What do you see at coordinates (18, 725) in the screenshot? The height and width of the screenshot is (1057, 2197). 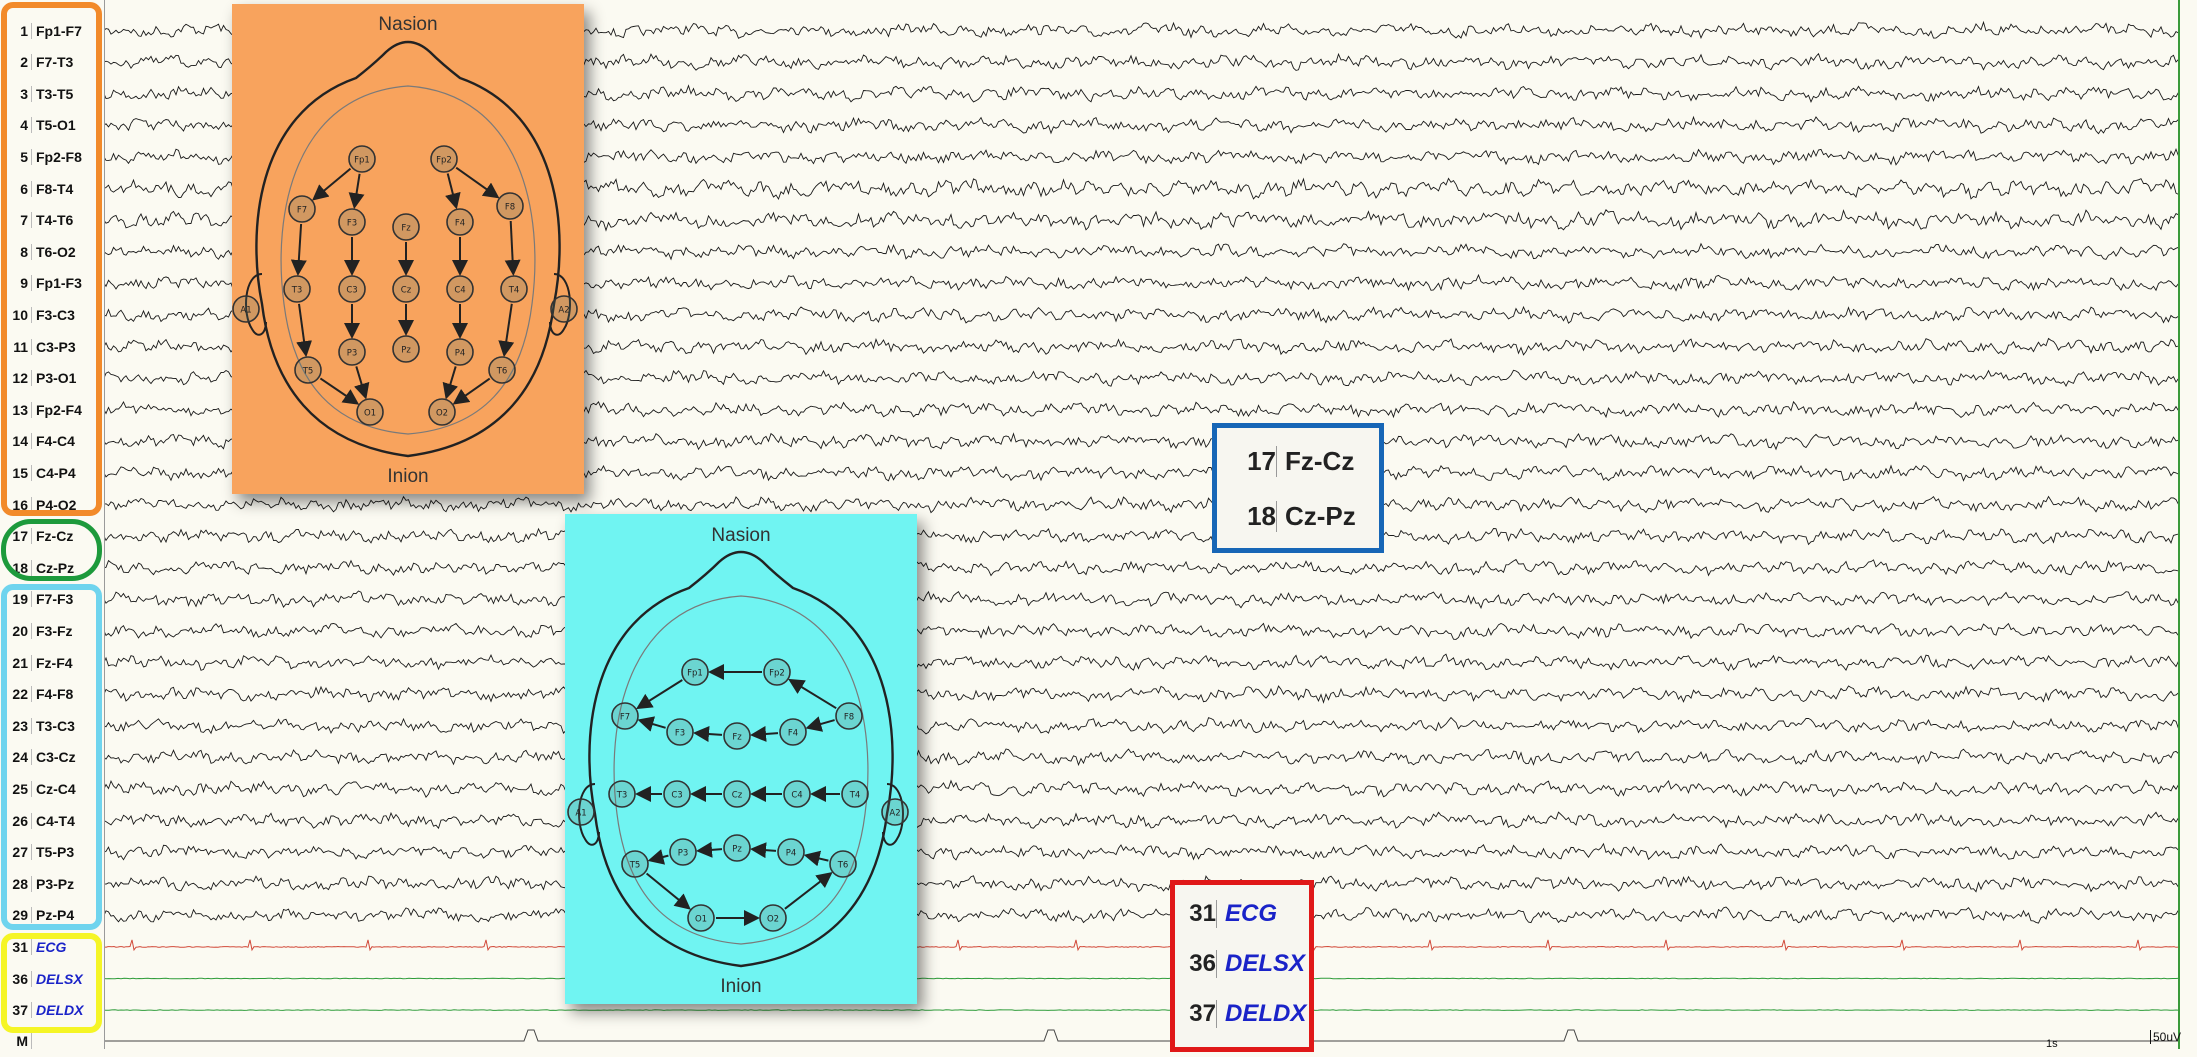 I see `channel-number: 23` at bounding box center [18, 725].